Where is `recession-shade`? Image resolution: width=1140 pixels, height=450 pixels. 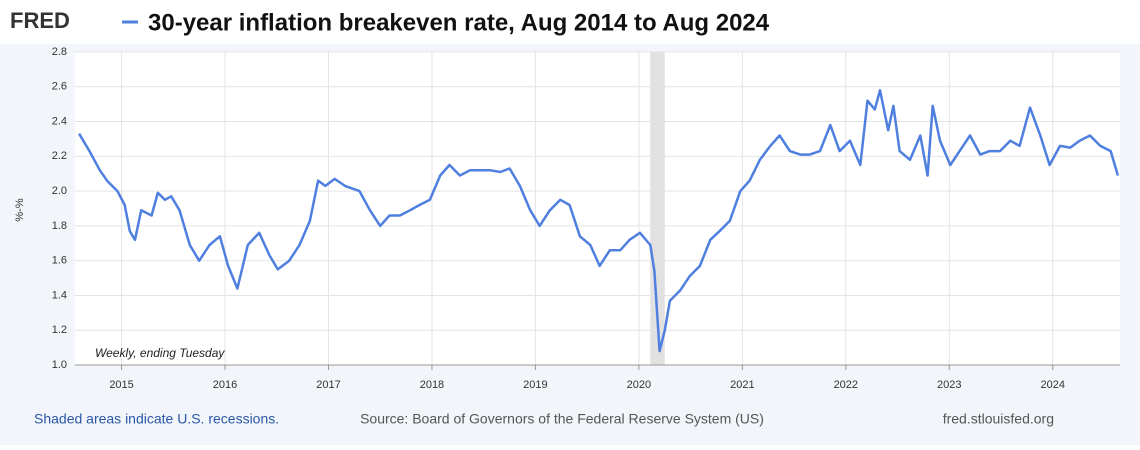 recession-shade is located at coordinates (657, 208).